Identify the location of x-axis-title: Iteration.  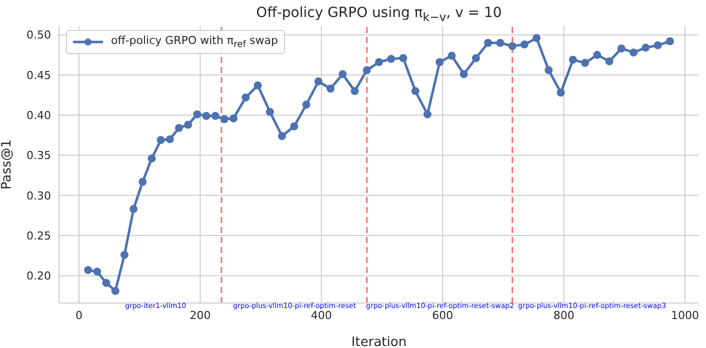
(379, 341).